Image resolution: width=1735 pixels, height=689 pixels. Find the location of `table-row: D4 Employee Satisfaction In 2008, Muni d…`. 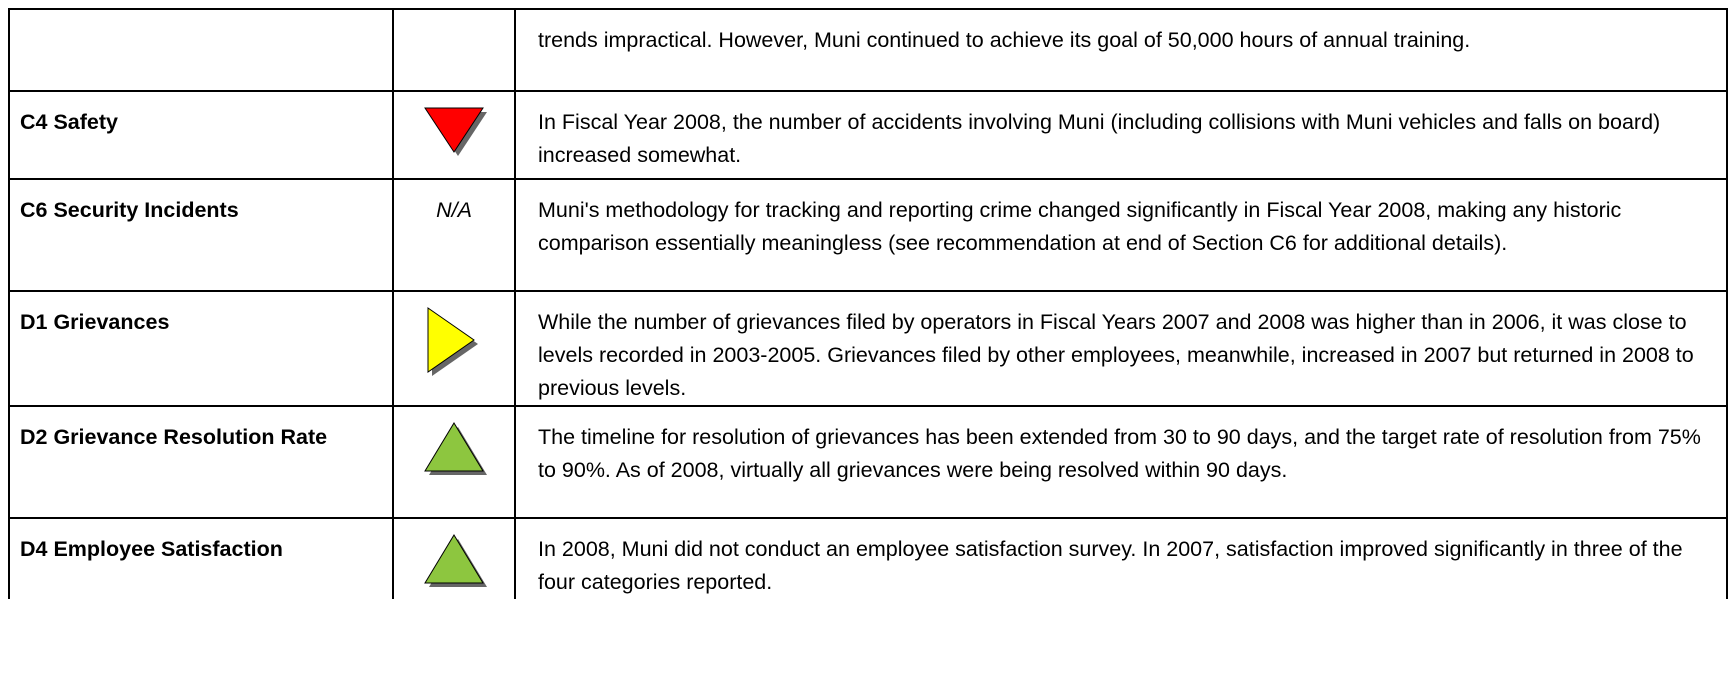

table-row: D4 Employee Satisfaction In 2008, Muni d… is located at coordinates (868, 558).